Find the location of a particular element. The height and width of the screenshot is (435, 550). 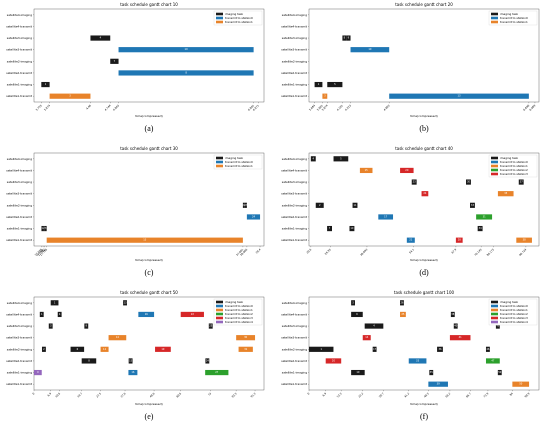

x-tick-label: 22.2 is located at coordinates (360, 394).